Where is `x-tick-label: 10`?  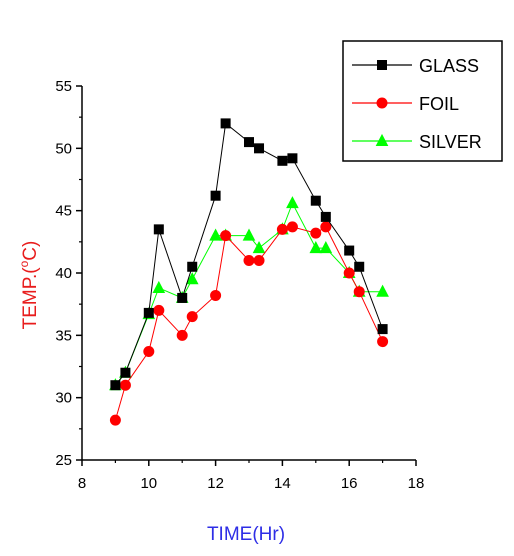
x-tick-label: 10 is located at coordinates (148, 483).